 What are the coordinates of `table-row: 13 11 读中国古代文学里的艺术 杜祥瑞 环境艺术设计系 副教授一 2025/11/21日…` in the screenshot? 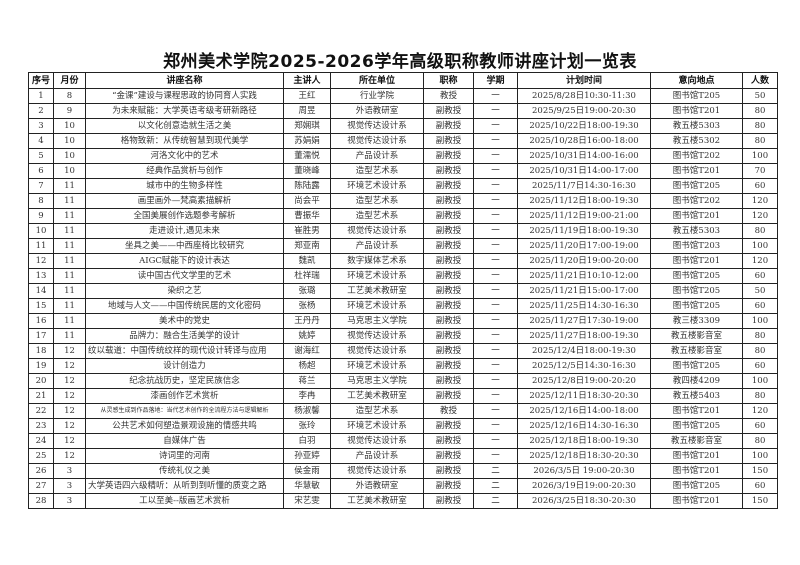 It's located at (403, 276).